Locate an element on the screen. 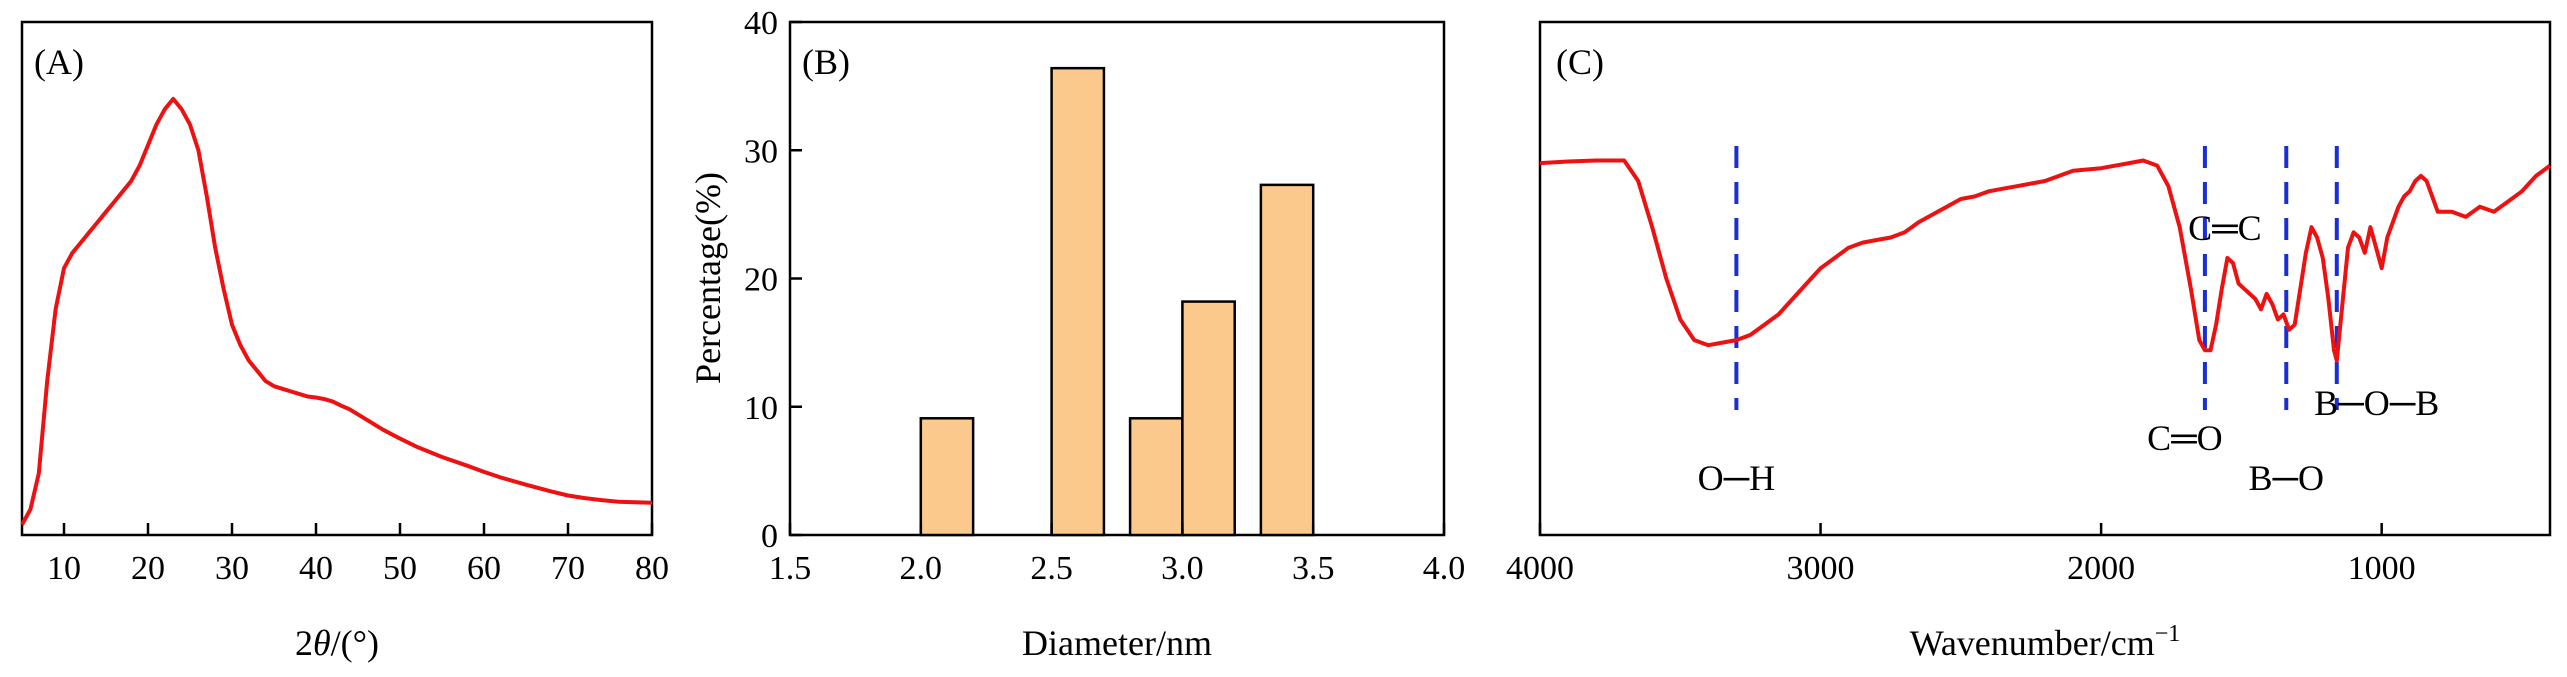 This screenshot has height=677, width=2567. panel-b-label: (B) is located at coordinates (826, 62).